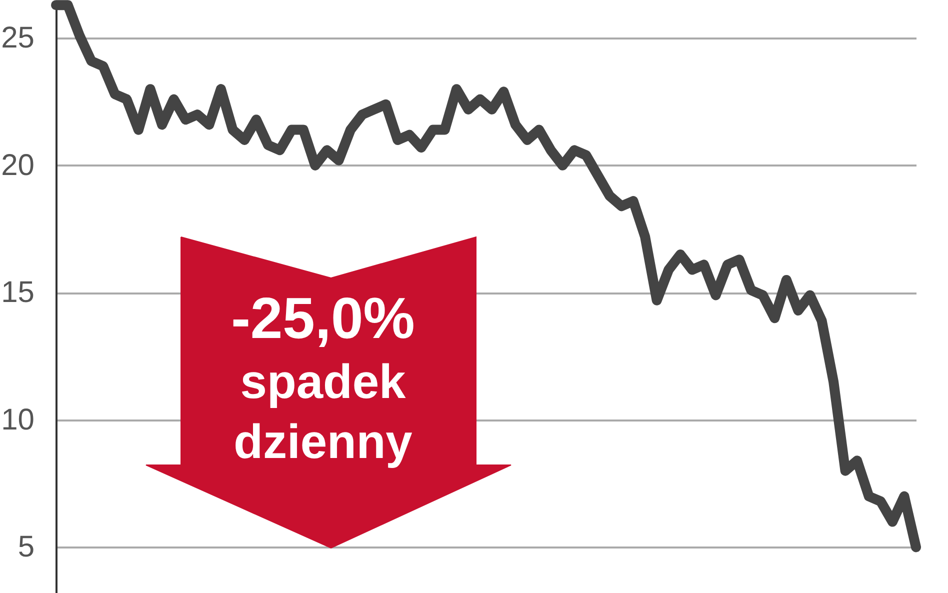 The image size is (948, 593). I want to click on annotation: -25,0%, so click(323, 318).